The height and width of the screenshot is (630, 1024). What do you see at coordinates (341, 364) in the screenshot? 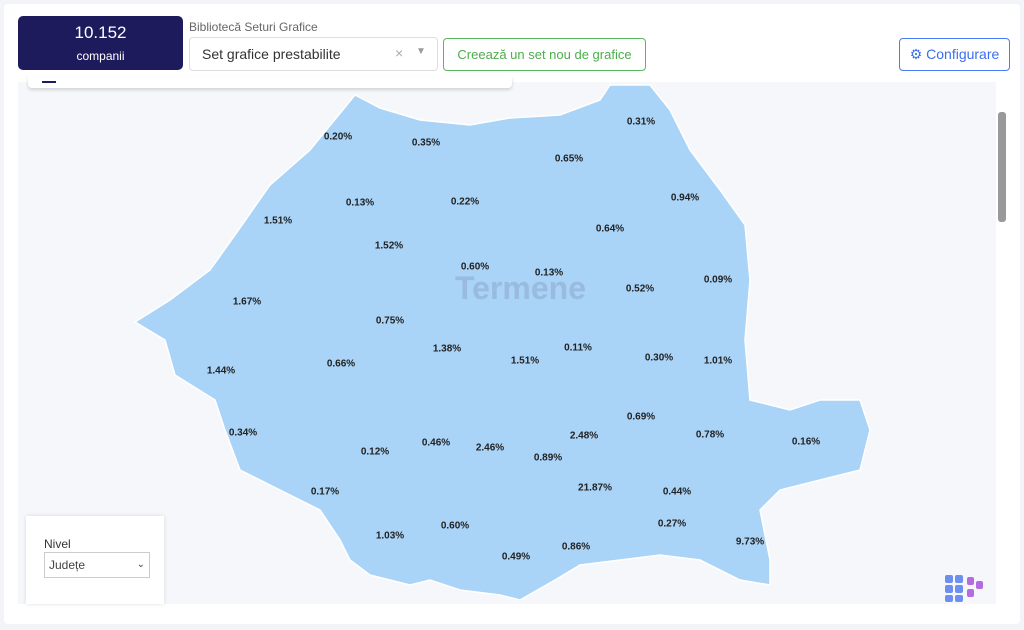
I see `county-value-label: 0.66%` at bounding box center [341, 364].